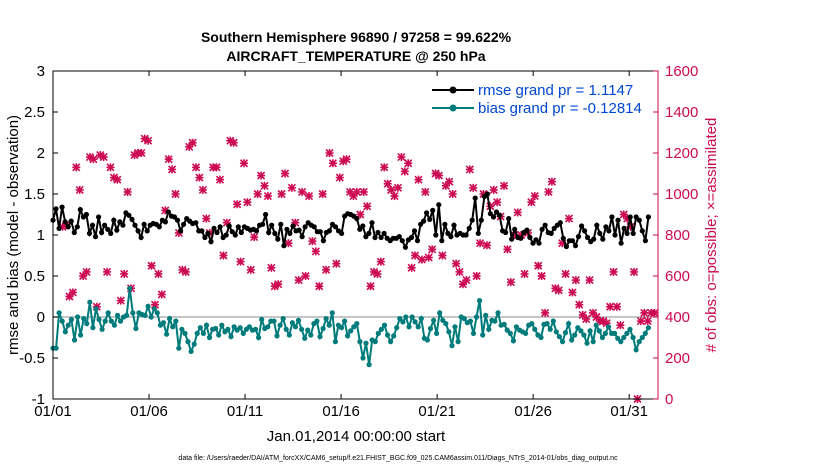 The image size is (830, 470). I want to click on y-tick-label-8: 3, so click(41, 71).